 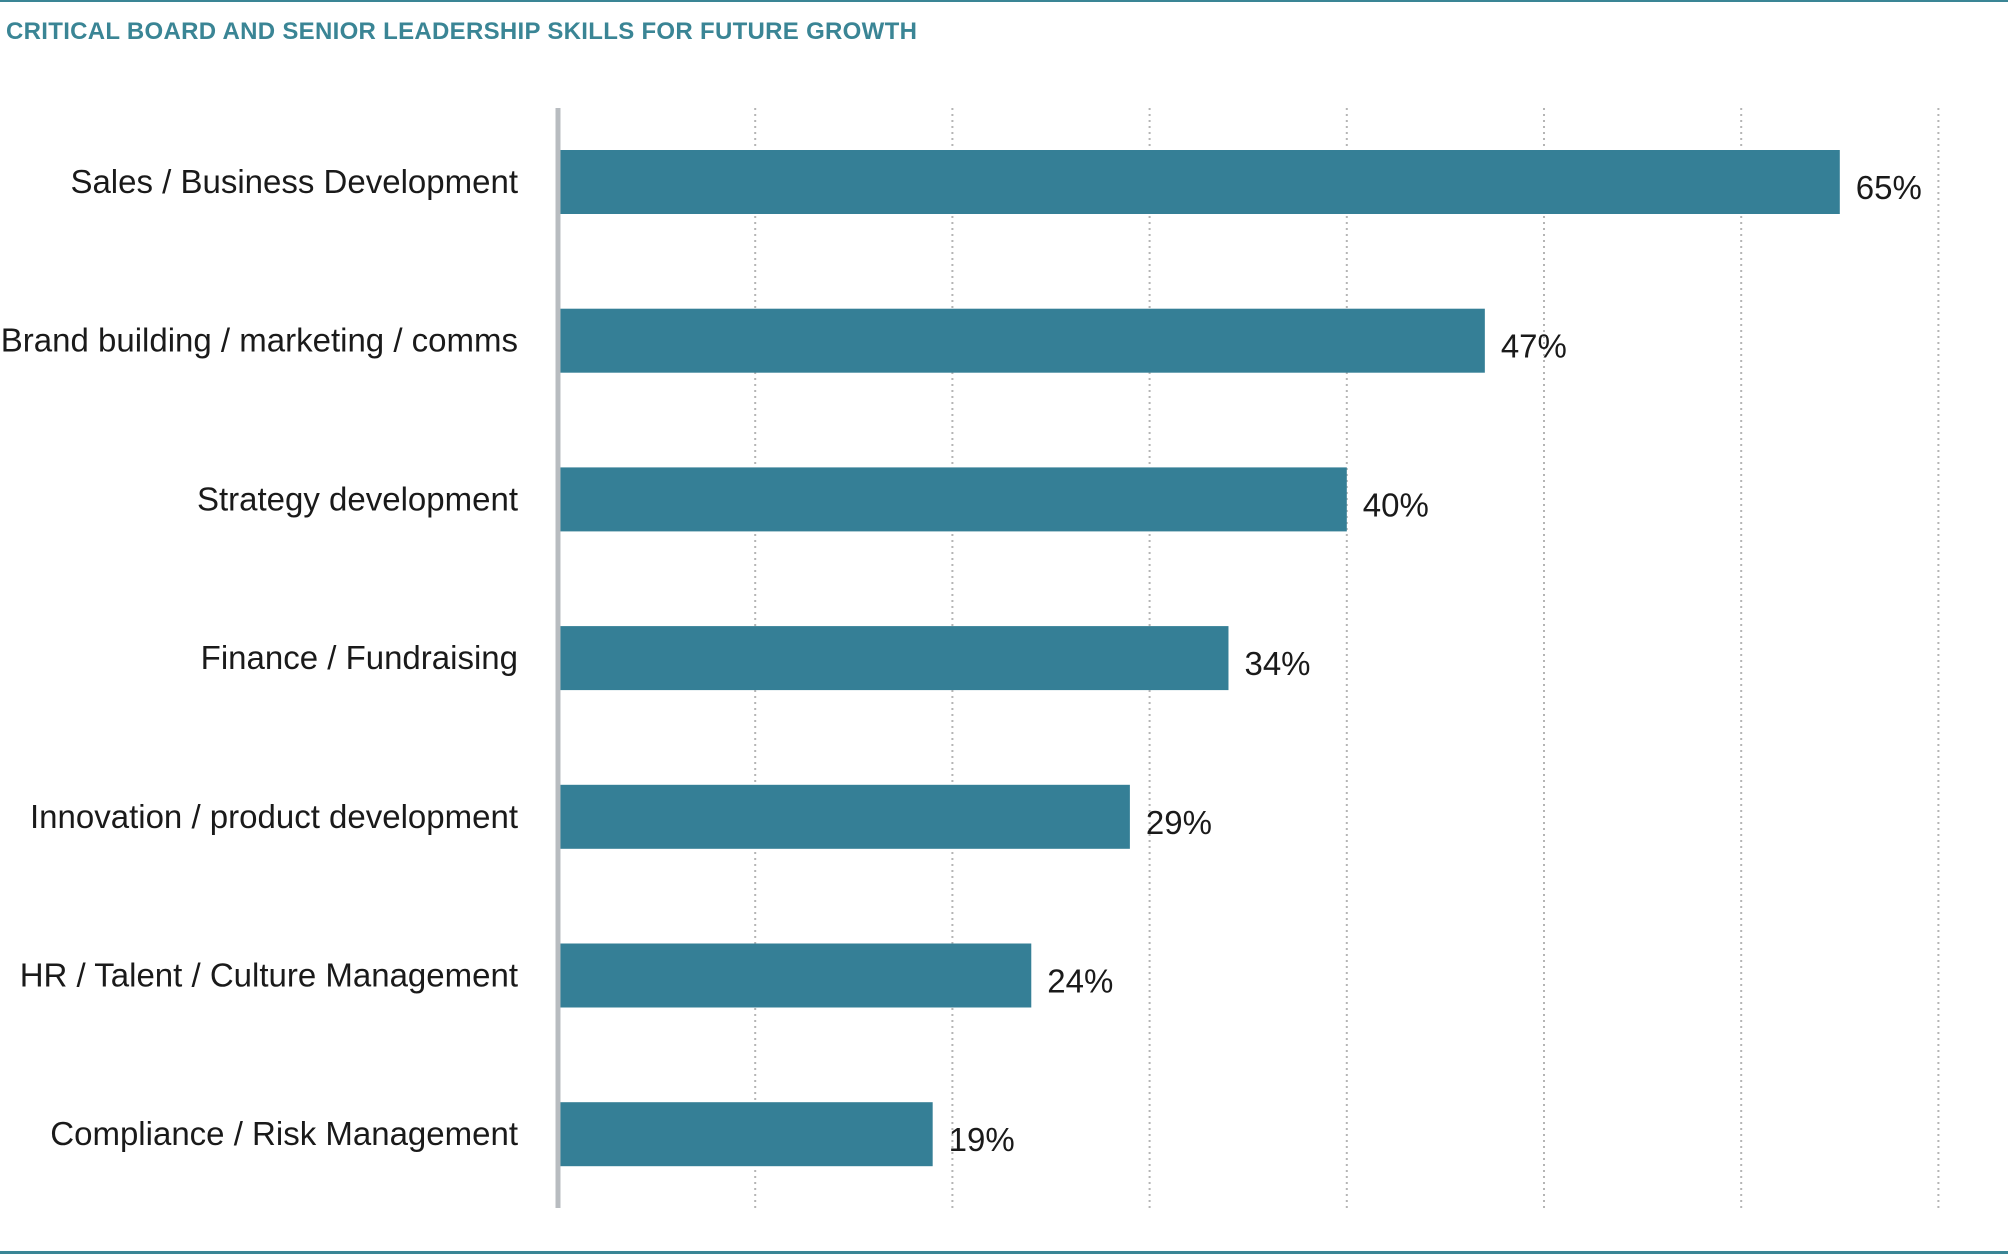 What do you see at coordinates (1080, 981) in the screenshot?
I see `value-label-6: 24%` at bounding box center [1080, 981].